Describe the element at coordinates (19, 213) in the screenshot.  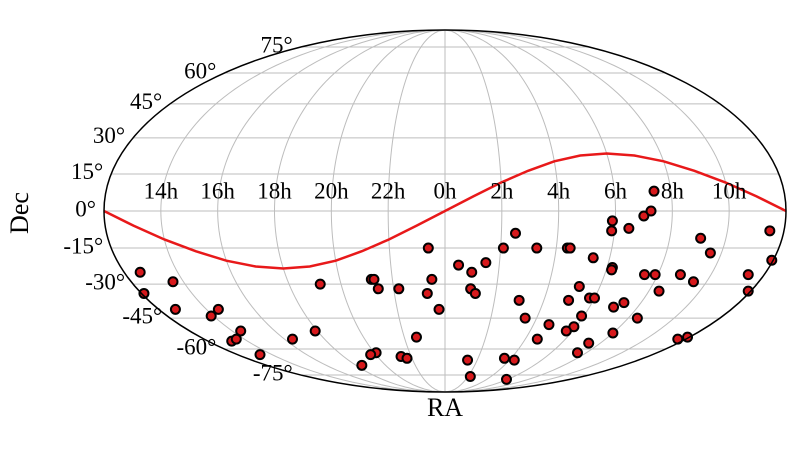
I see `y-axis-label: Dec` at that location.